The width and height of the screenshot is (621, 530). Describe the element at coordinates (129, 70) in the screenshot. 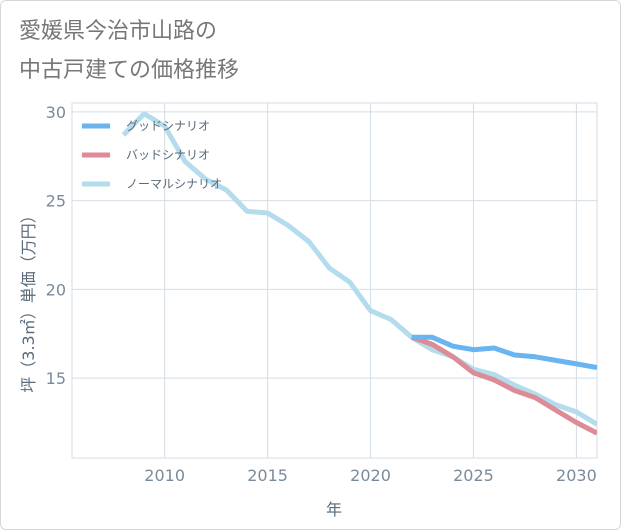

I see `chart-title-line2: 中古戸建ての価格推移` at that location.